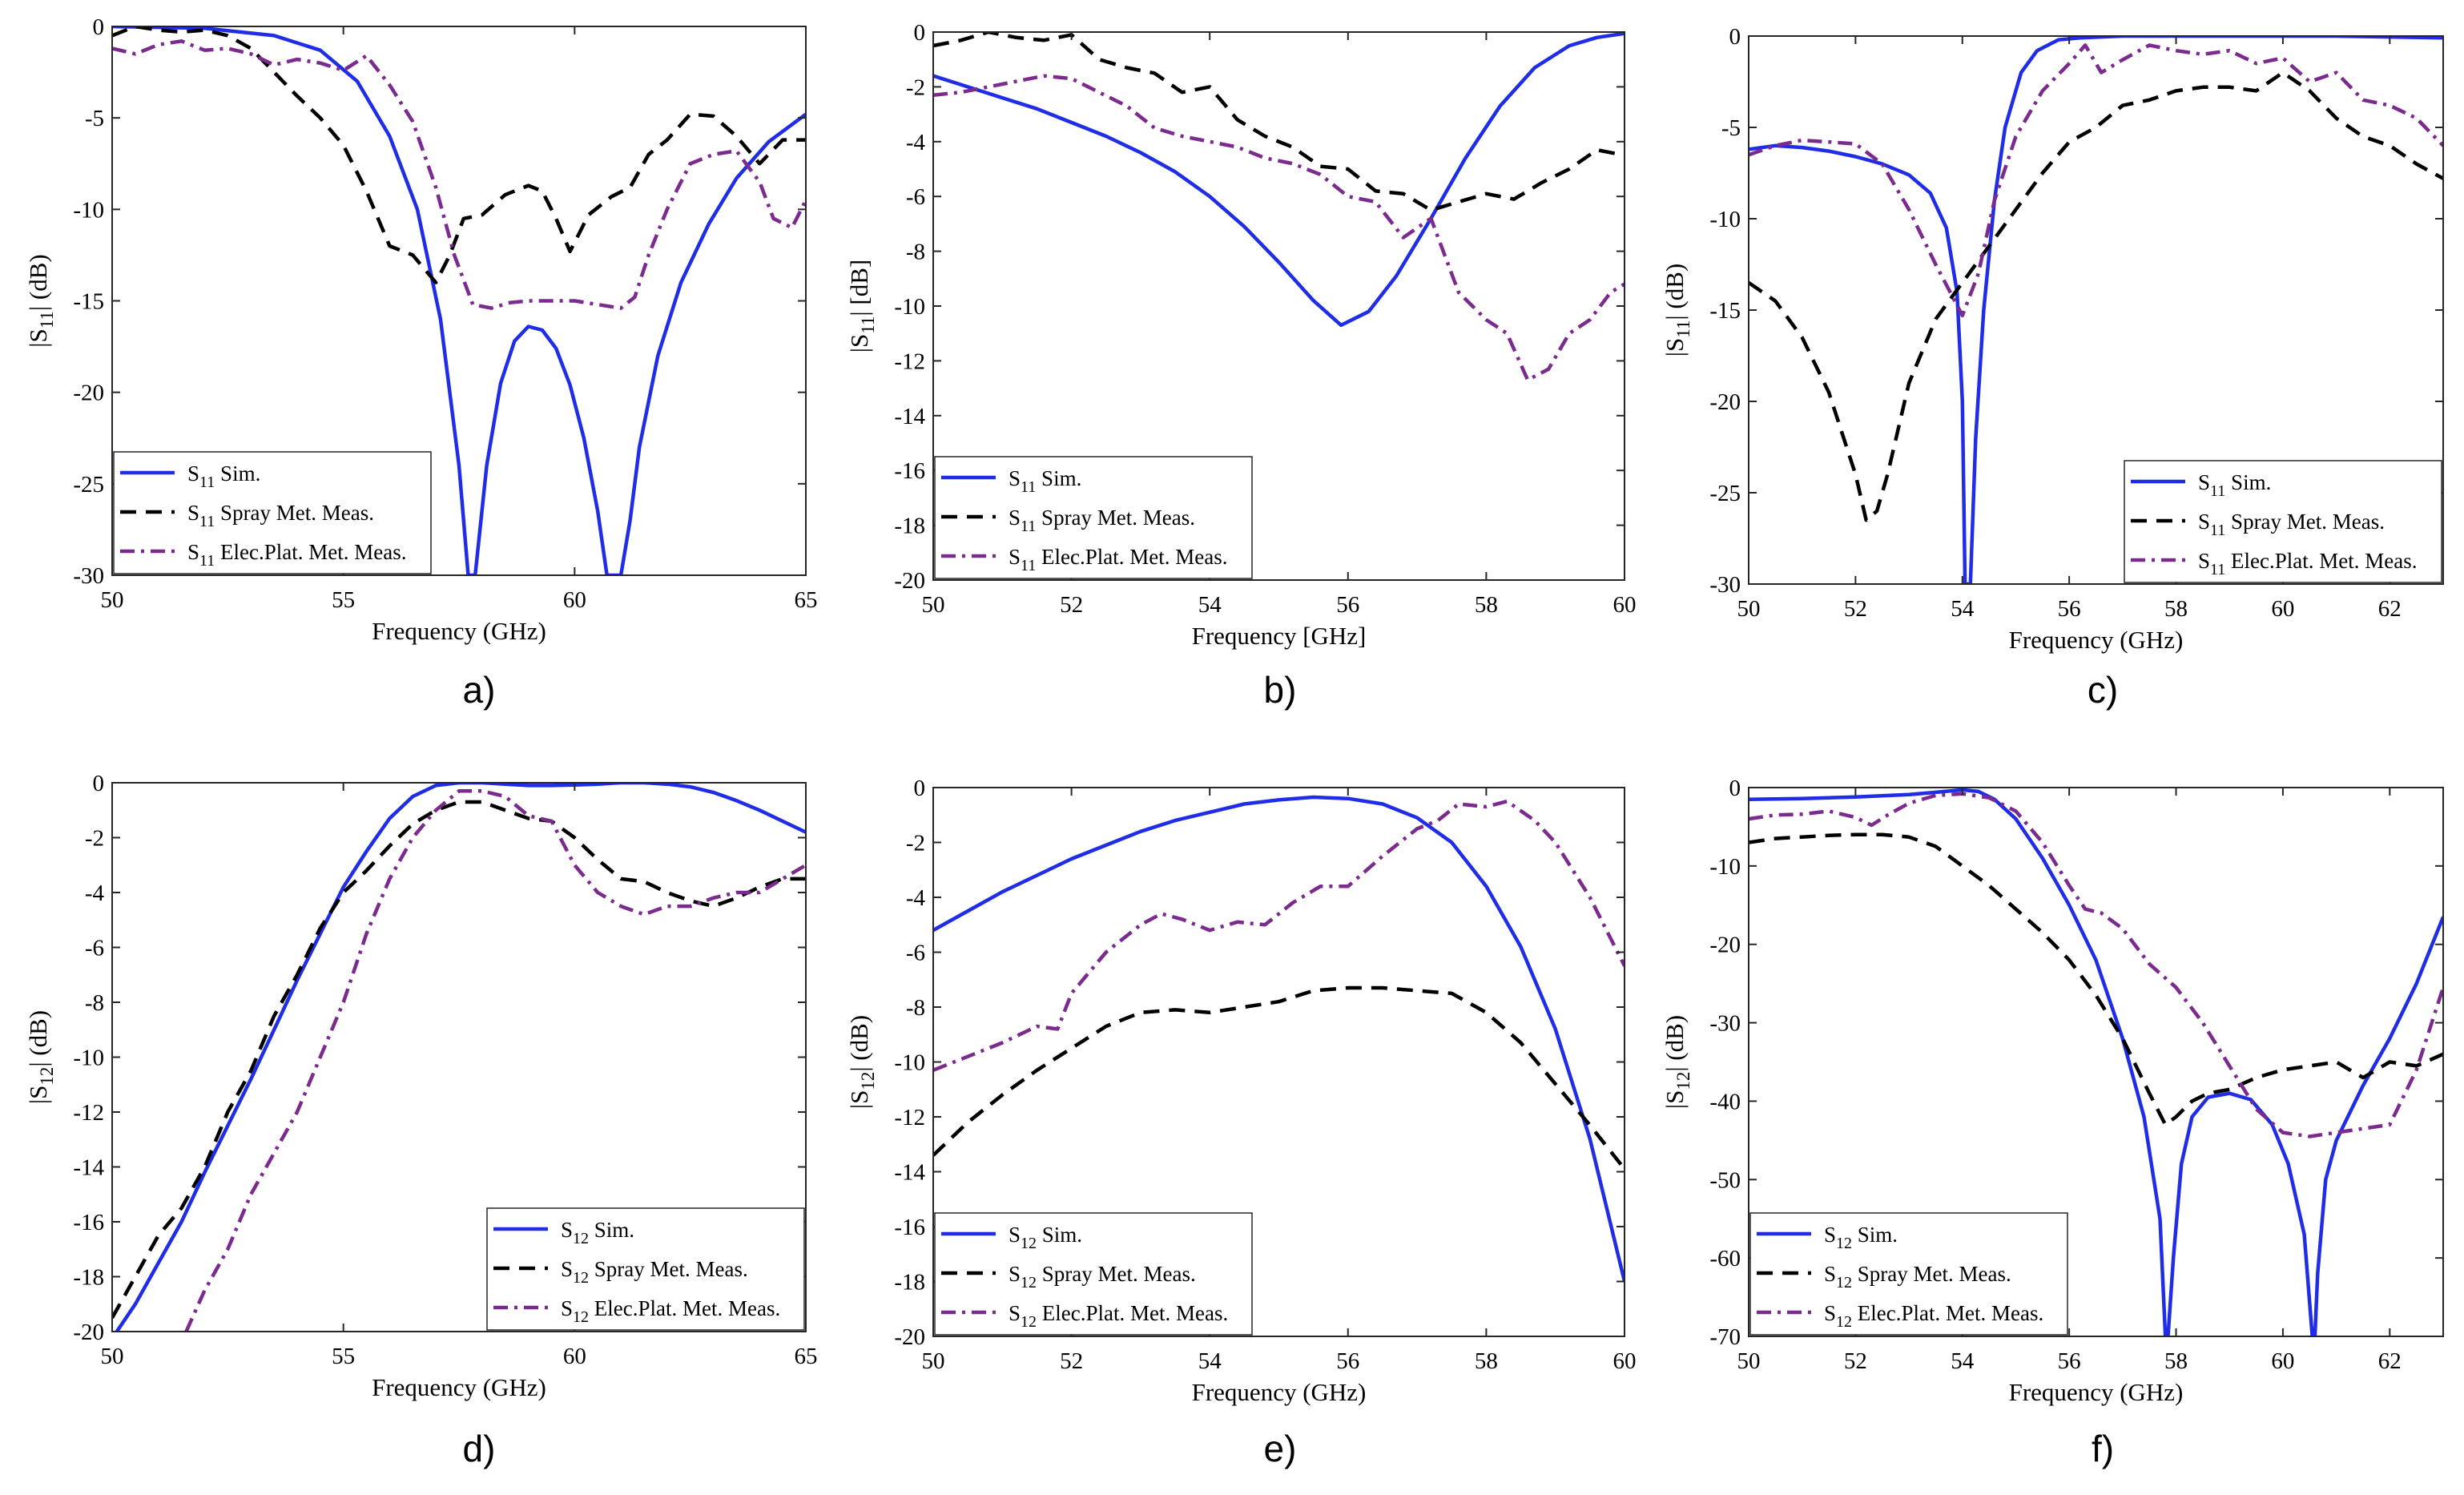 This screenshot has width=2464, height=1495. I want to click on panel-label: f), so click(2103, 1448).